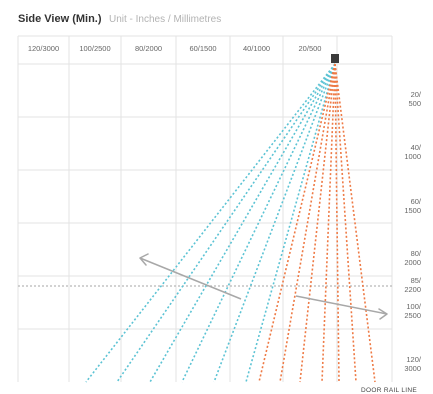 The width and height of the screenshot is (433, 394). What do you see at coordinates (310, 48) in the screenshot?
I see `x-tick-label: 20/500` at bounding box center [310, 48].